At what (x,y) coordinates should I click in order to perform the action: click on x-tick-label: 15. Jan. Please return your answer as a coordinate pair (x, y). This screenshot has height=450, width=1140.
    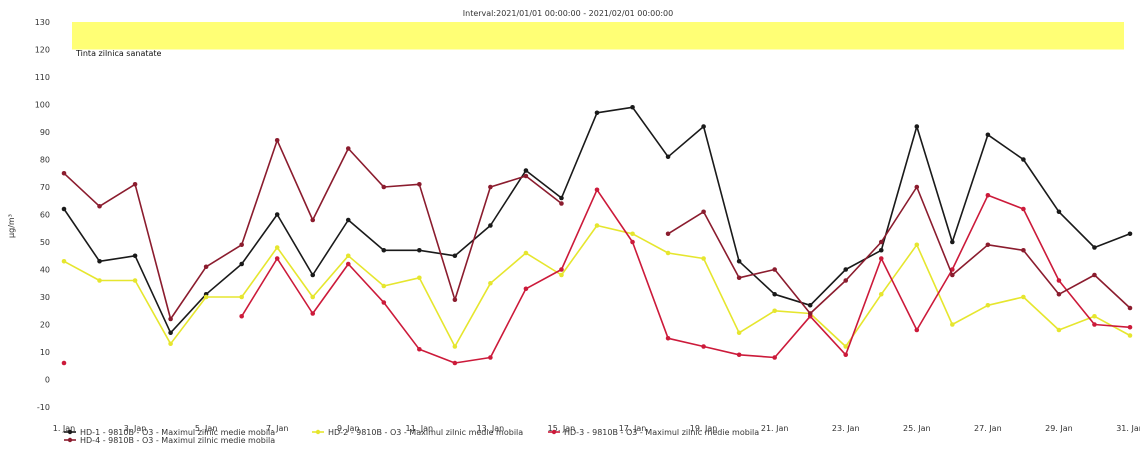
    Looking at the image, I should click on (562, 428).